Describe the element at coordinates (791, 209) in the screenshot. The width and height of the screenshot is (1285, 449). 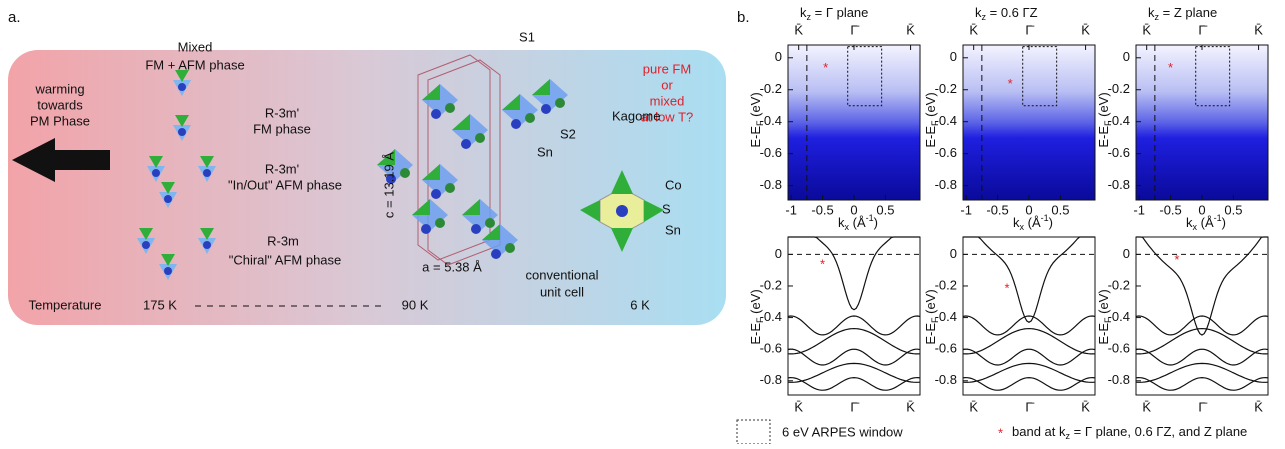
I see `x-tick-label: -1` at that location.